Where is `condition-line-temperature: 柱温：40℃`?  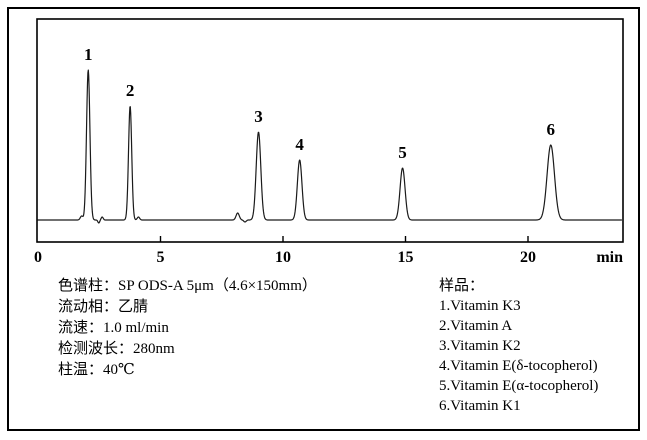 condition-line-temperature: 柱温：40℃ is located at coordinates (96, 370).